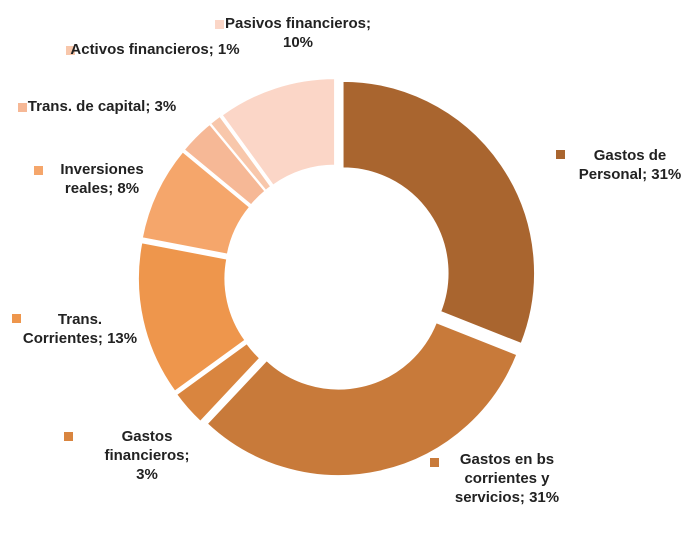 The width and height of the screenshot is (694, 540). Describe the element at coordinates (102, 106) in the screenshot. I see `data-label: Trans. de capital; 3%` at that location.